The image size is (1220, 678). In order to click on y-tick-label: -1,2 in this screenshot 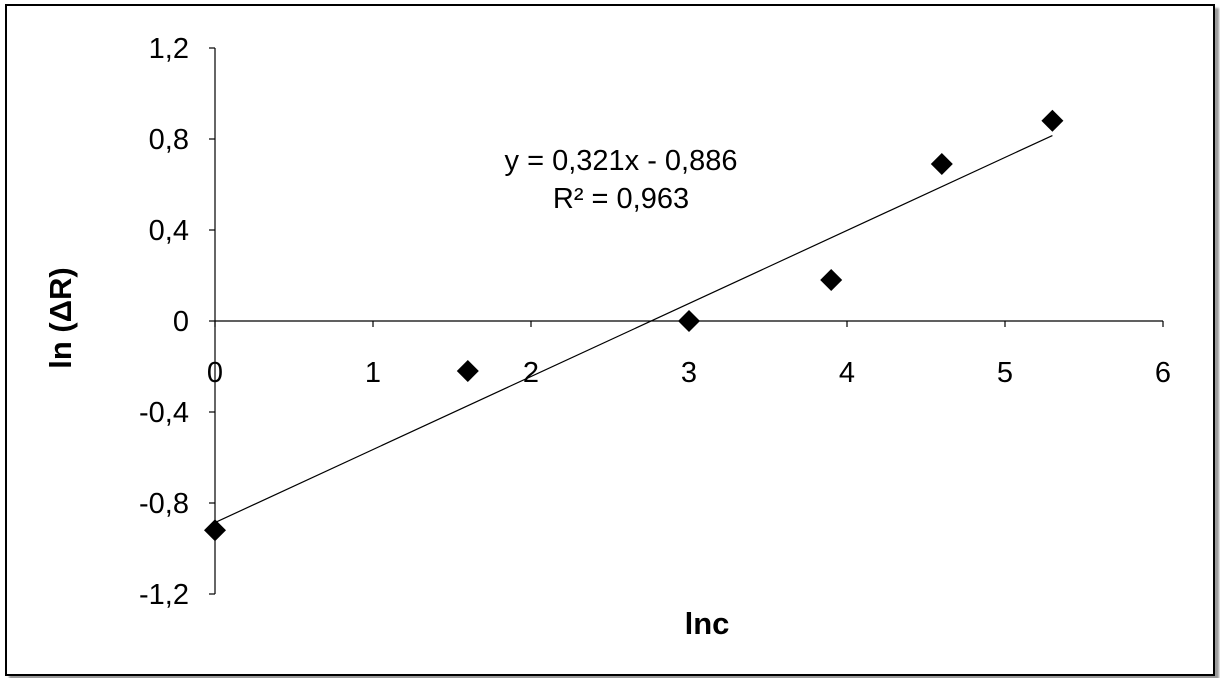, I will do `click(164, 595)`.